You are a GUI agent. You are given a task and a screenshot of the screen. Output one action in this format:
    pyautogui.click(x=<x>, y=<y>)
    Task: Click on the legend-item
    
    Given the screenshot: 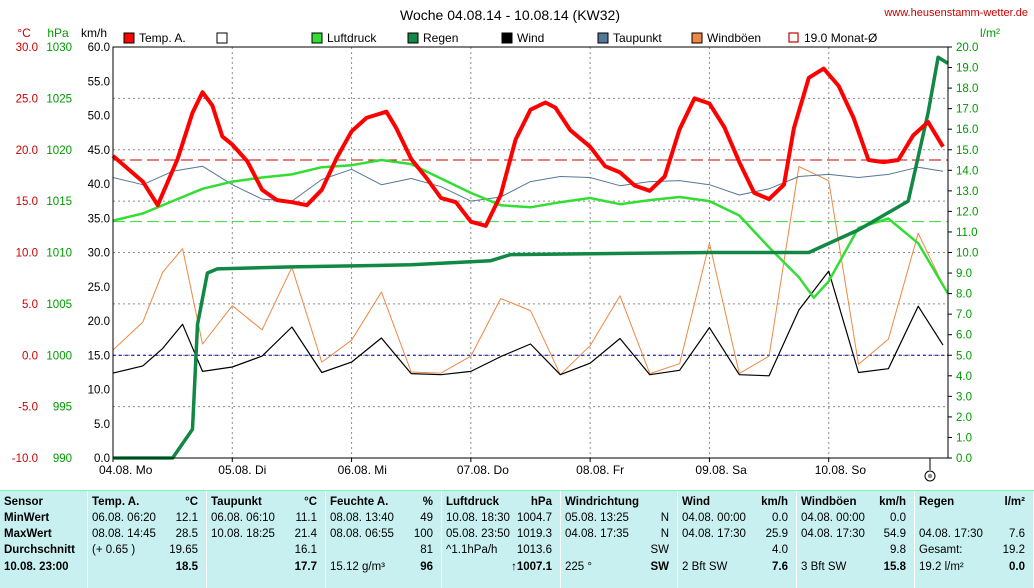 What is the action you would take?
    pyautogui.click(x=222, y=38)
    